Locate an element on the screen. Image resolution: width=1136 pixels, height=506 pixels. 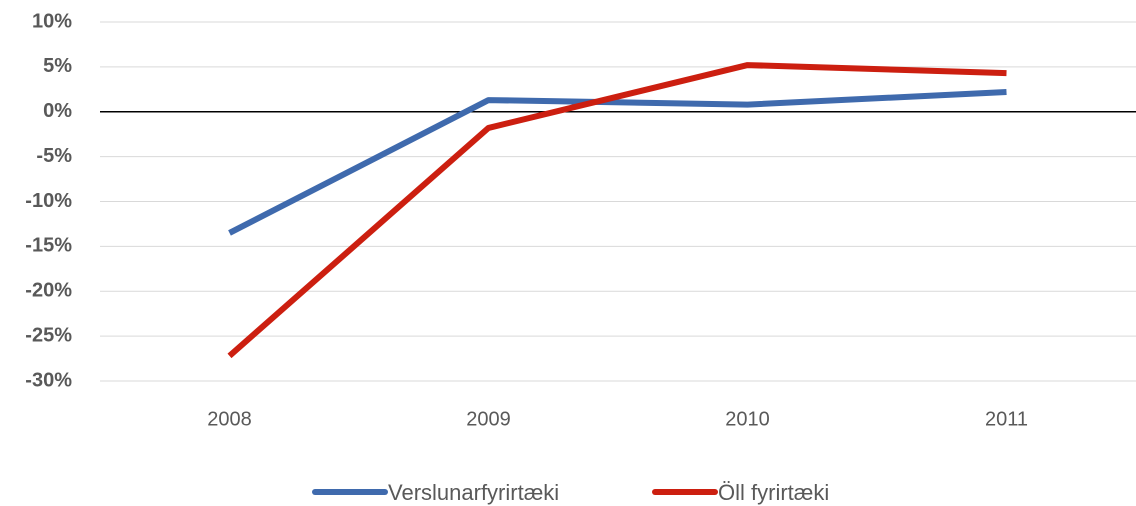
y-tick-label: -10% is located at coordinates (48, 201).